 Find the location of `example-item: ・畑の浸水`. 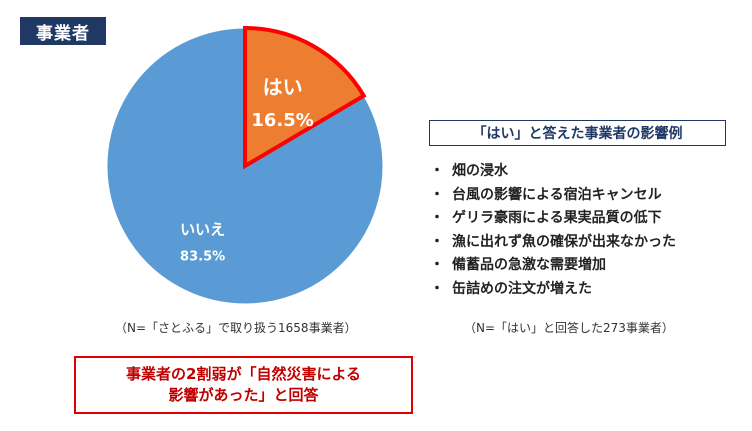

example-item: ・畑の浸水 is located at coordinates (553, 172).